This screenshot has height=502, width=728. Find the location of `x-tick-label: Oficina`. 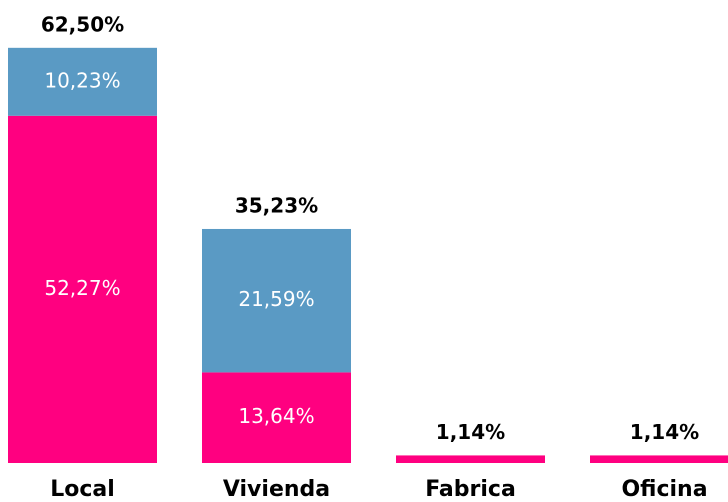

x-tick-label: Oficina is located at coordinates (664, 489).